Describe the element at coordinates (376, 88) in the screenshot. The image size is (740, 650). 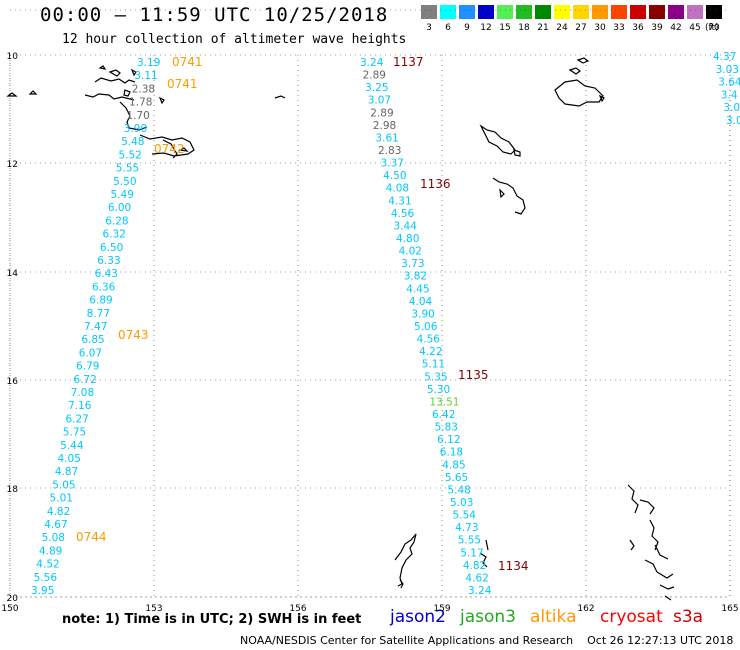
I see `swh-value-label: 3.25` at that location.